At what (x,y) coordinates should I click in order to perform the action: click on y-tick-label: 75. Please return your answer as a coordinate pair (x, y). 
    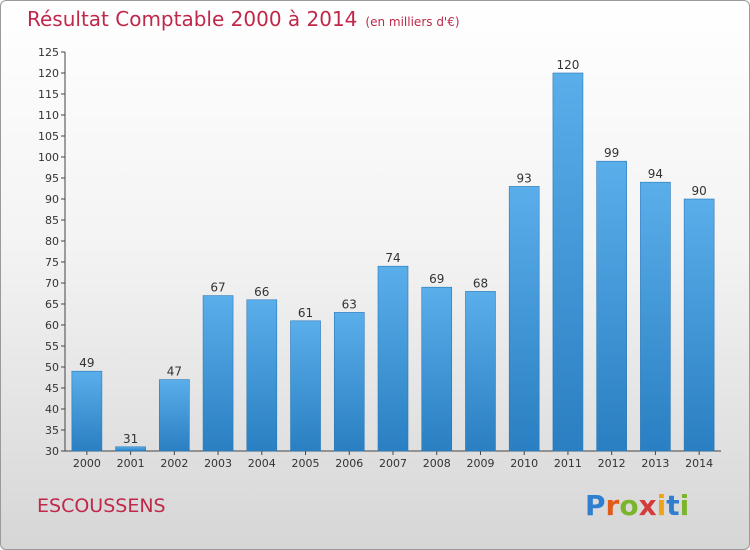
    Looking at the image, I should click on (52, 262).